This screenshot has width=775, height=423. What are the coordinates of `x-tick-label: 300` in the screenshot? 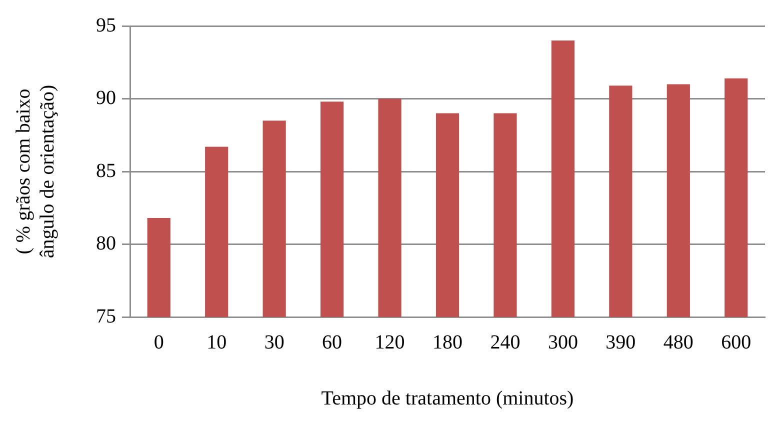 It's located at (563, 342).